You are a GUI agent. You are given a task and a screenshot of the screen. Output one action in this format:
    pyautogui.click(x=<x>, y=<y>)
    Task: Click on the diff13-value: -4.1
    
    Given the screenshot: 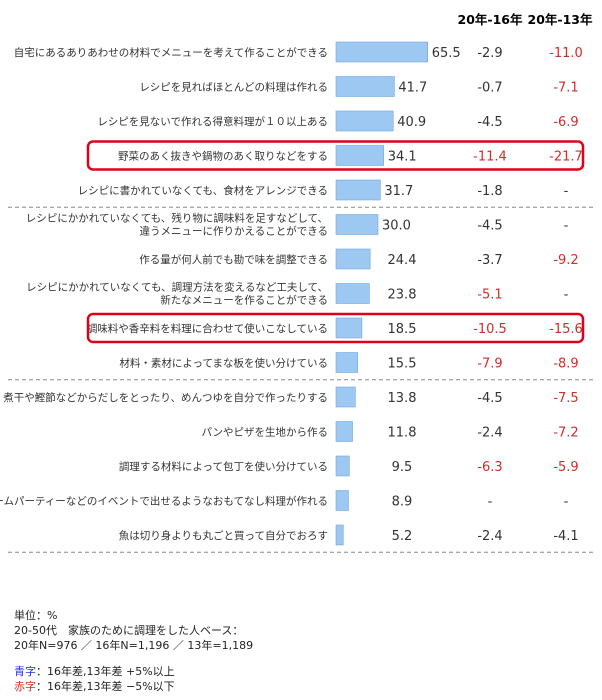 What is the action you would take?
    pyautogui.click(x=565, y=536)
    